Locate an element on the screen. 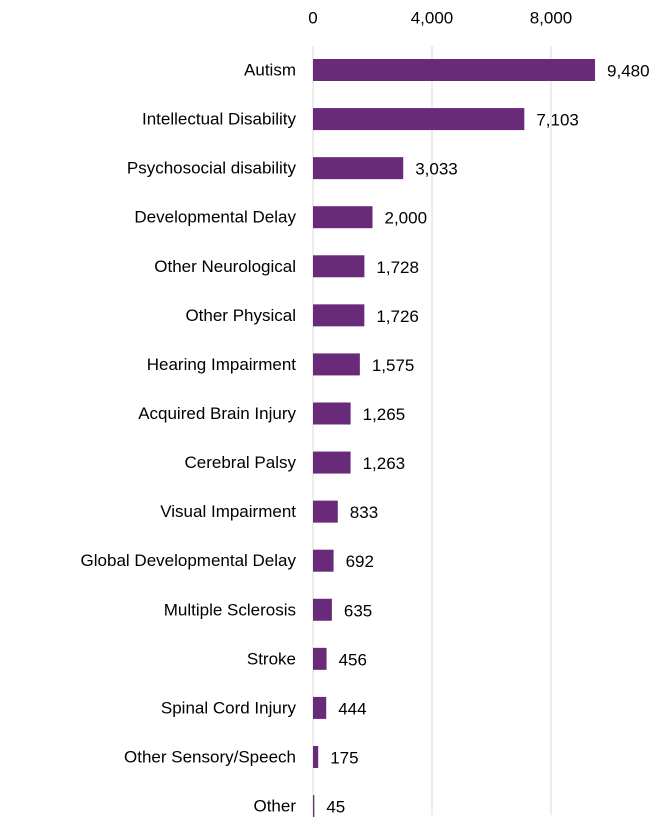  y-tick-label: Other Neurological is located at coordinates (225, 266).